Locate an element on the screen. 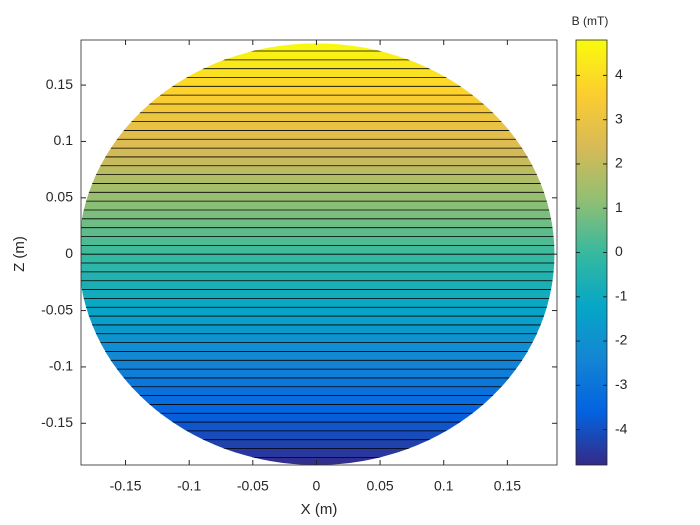 This screenshot has width=700, height=525. x-axis-label: X (m) is located at coordinates (319, 509).